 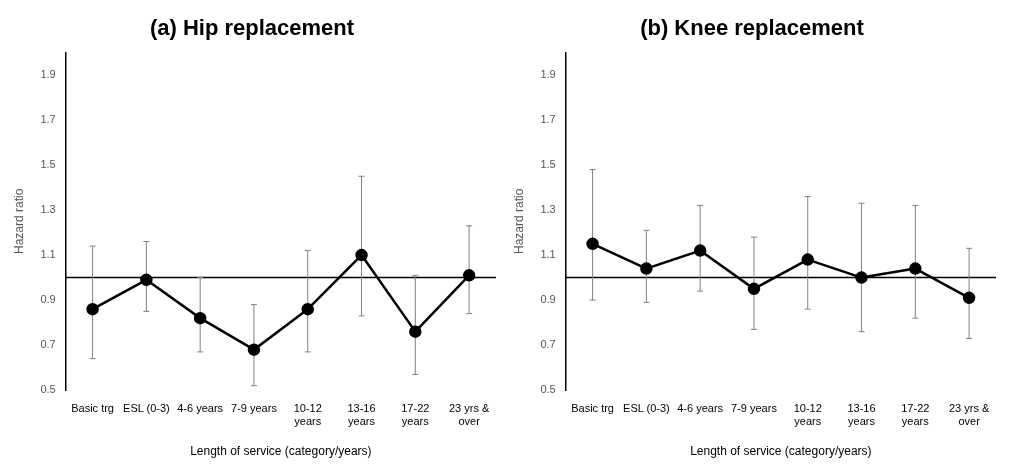 What do you see at coordinates (752, 28) in the screenshot?
I see `chart-title: (b) Knee replacement` at bounding box center [752, 28].